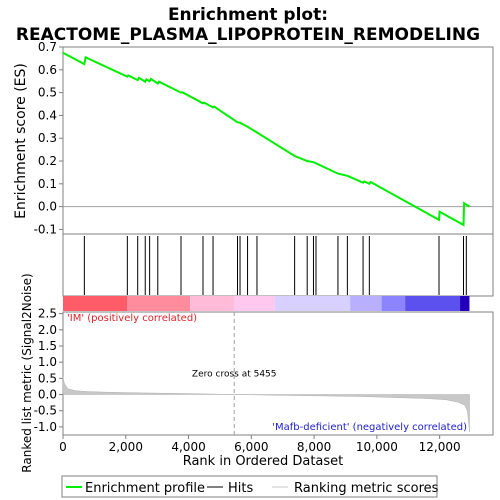 Image resolution: width=500 pixels, height=500 pixels. Describe the element at coordinates (47, 115) in the screenshot. I see `es-y-tick-label: 0.4` at that location.